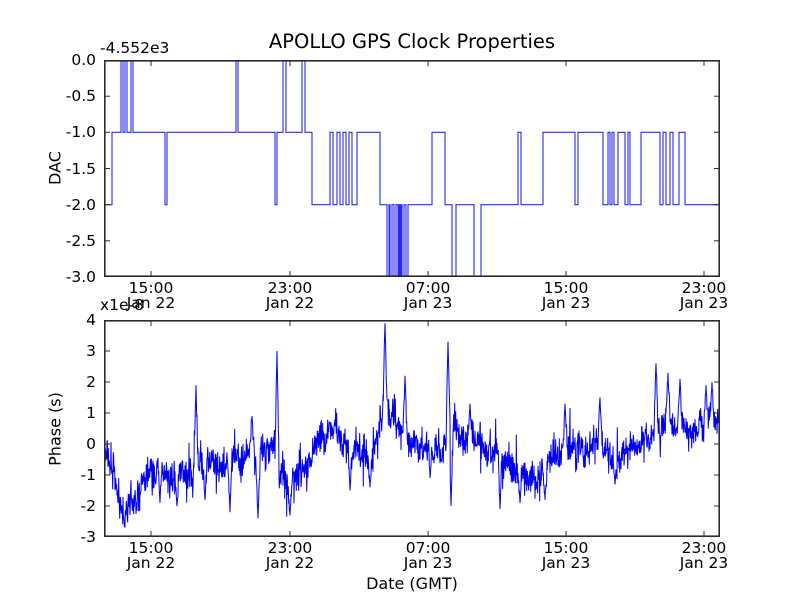 The height and width of the screenshot is (600, 800). Describe the element at coordinates (91, 413) in the screenshot. I see `y-tick-label: 1` at that location.